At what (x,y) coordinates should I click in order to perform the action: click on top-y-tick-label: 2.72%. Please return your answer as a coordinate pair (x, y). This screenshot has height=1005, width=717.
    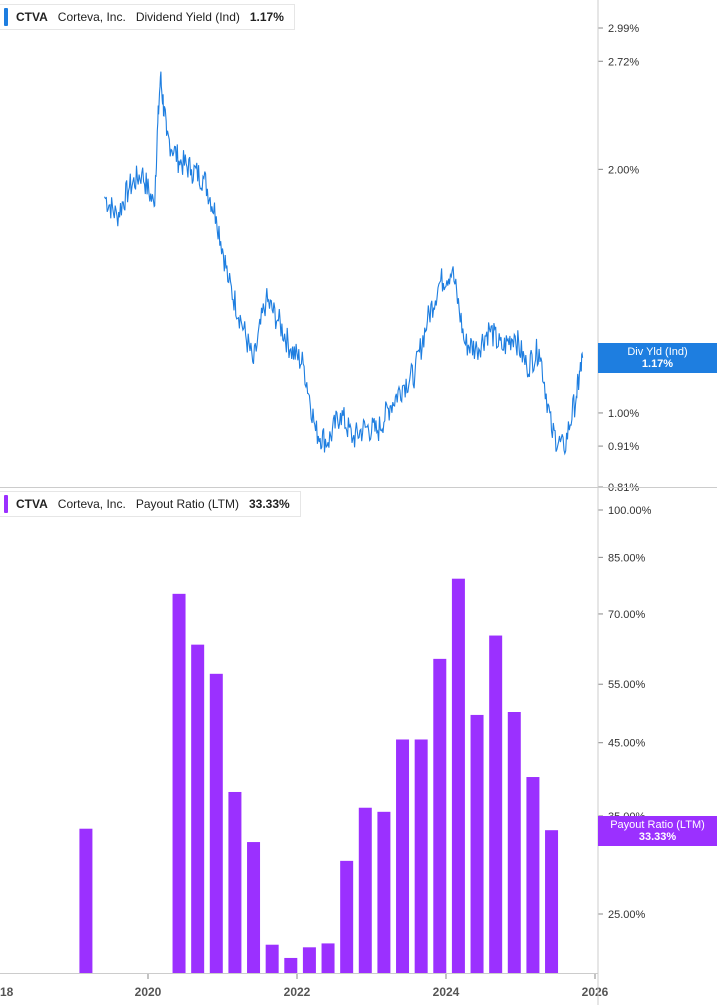
    Looking at the image, I should click on (623, 62).